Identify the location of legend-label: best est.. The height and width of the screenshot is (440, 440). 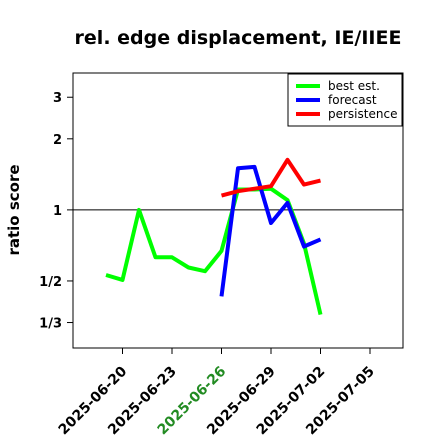
(354, 86).